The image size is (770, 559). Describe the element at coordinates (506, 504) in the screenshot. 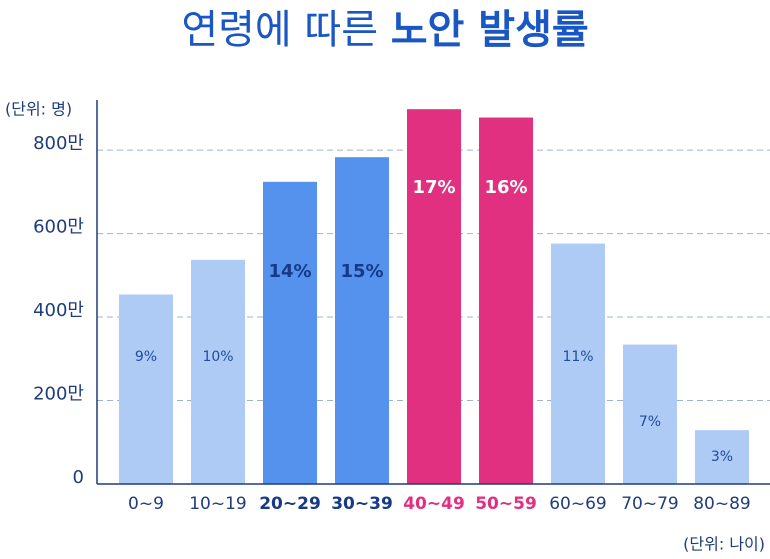

I see `x-tick-label: 50~59` at that location.